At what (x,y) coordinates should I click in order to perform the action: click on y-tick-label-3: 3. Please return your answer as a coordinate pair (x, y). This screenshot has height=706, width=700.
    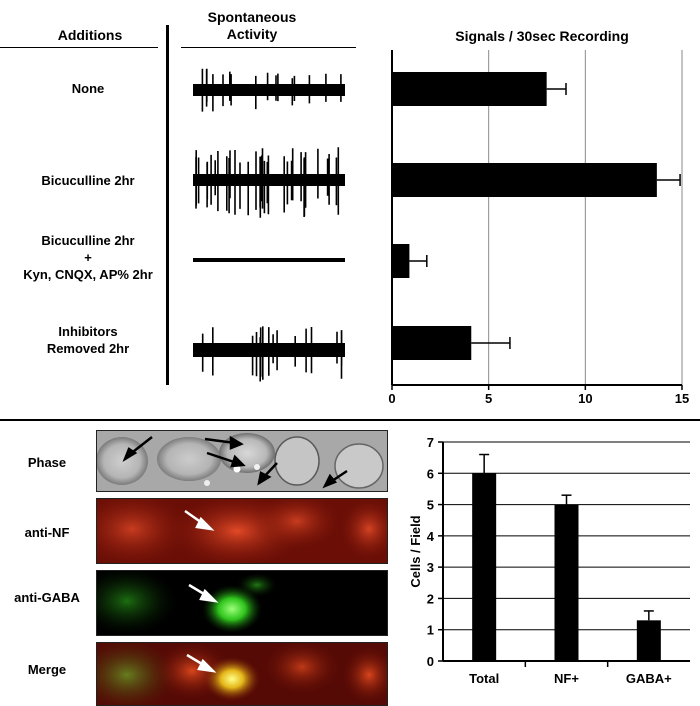
    Looking at the image, I should click on (430, 567).